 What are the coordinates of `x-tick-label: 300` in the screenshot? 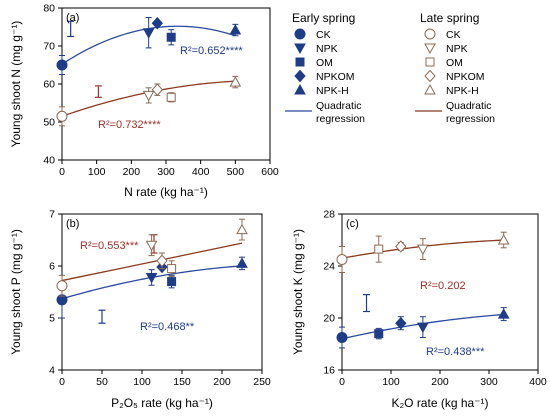 It's located at (489, 382).